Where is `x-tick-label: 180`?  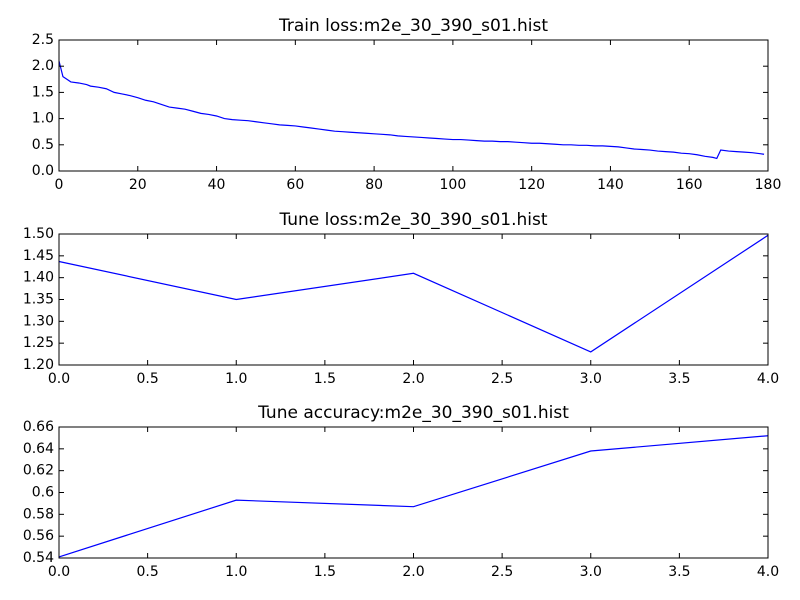 x-tick-label: 180 is located at coordinates (768, 185).